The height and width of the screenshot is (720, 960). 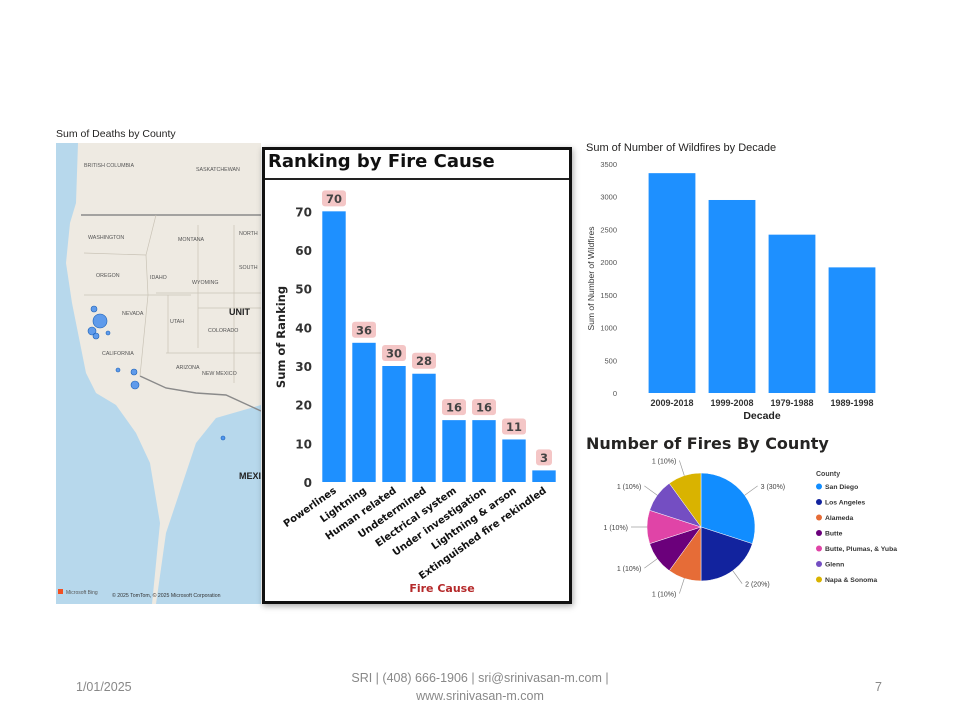 I want to click on decade-y-tick: 2000, so click(x=608, y=262).